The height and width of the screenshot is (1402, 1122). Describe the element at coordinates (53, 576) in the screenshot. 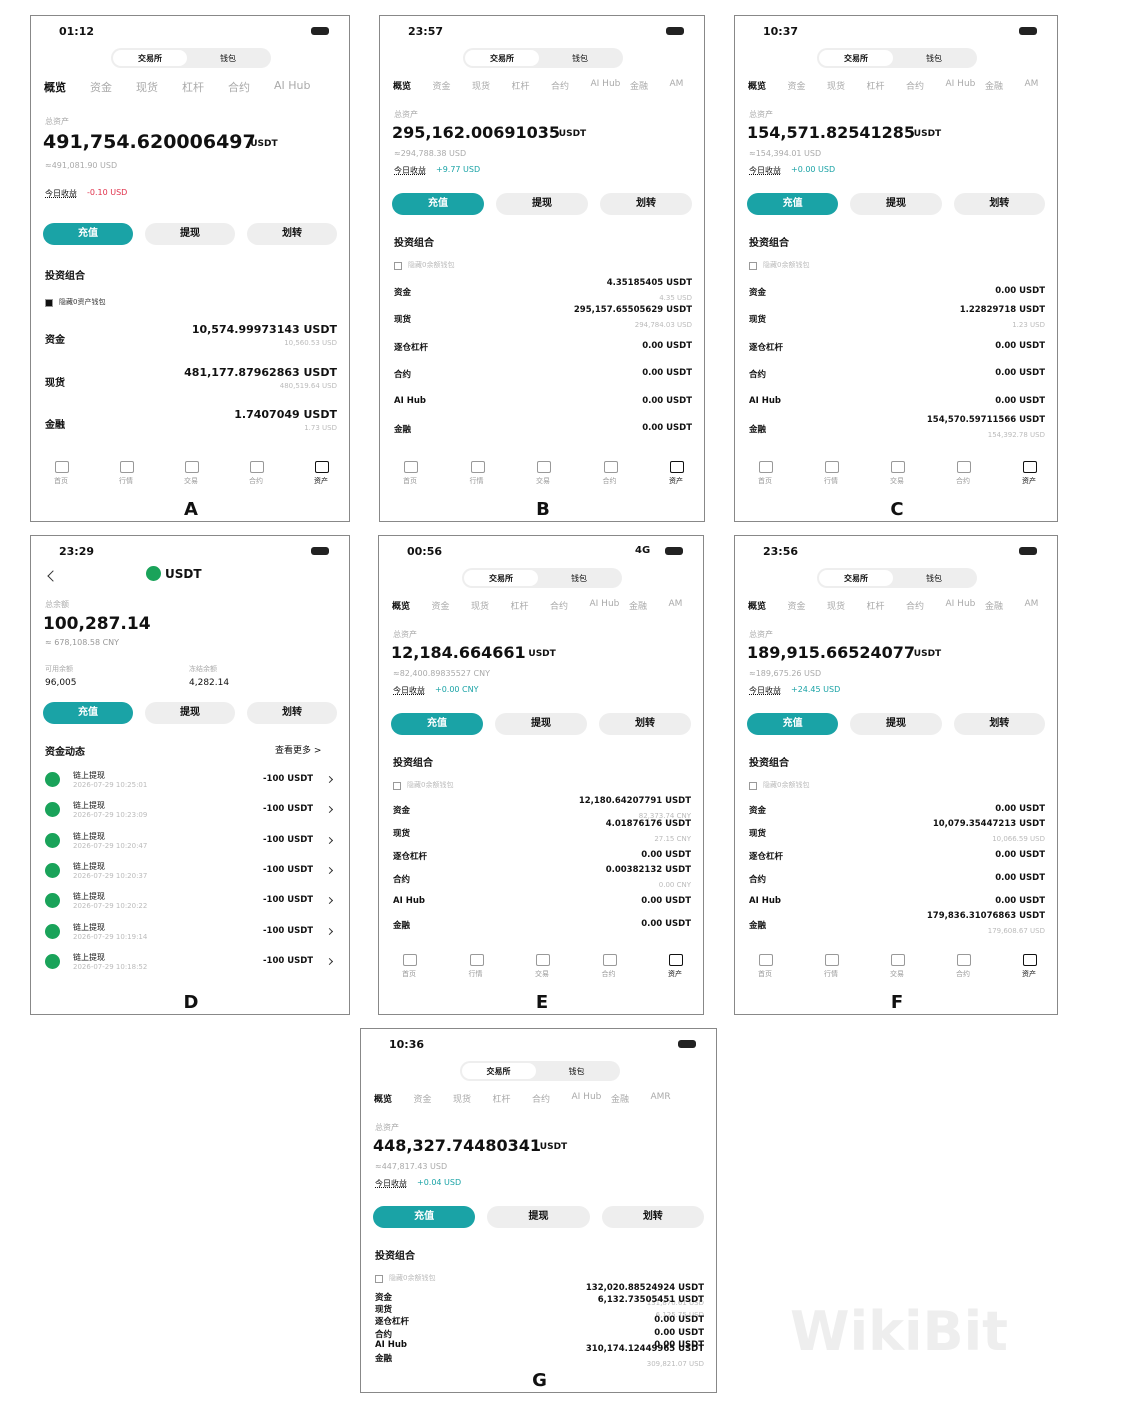

I see `back-chevron` at that location.